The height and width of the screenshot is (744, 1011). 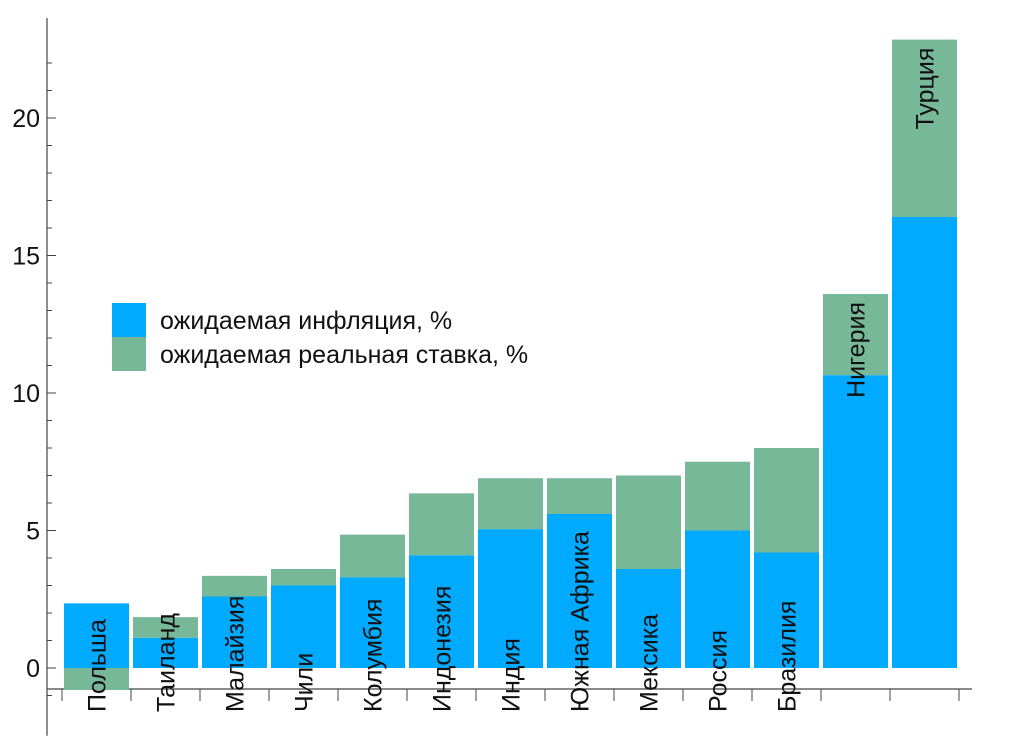 I want to click on x-axis, so click(x=509, y=694).